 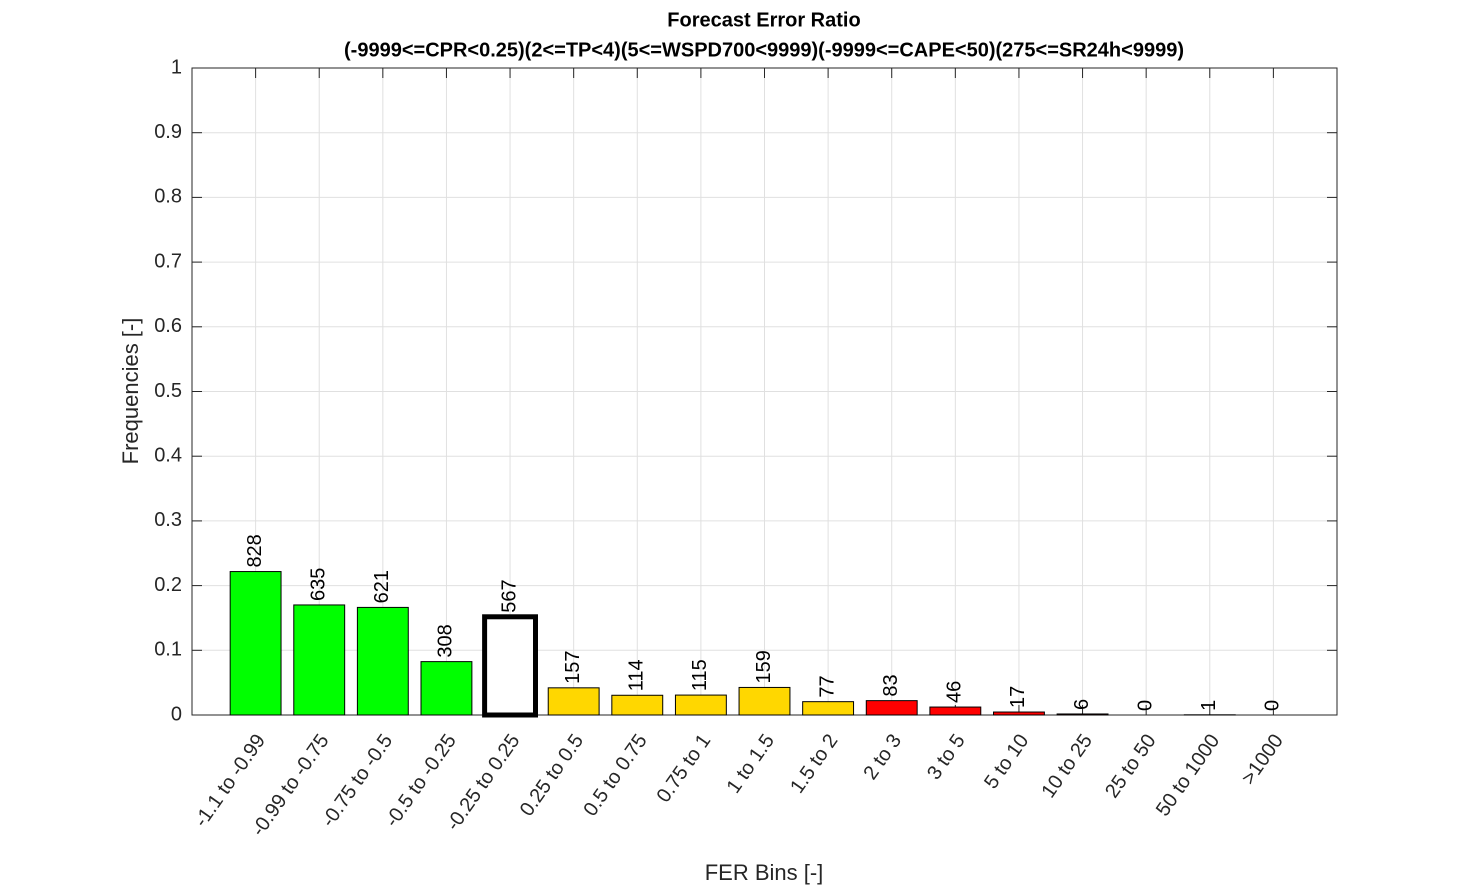 I want to click on count-label: 1, so click(x=1209, y=705).